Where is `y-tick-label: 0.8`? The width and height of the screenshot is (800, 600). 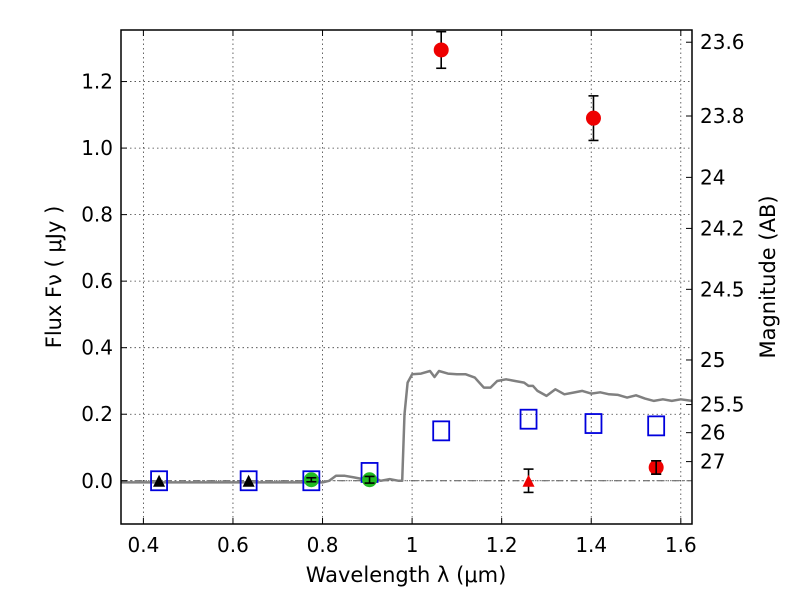
y-tick-label: 0.8 is located at coordinates (97, 215).